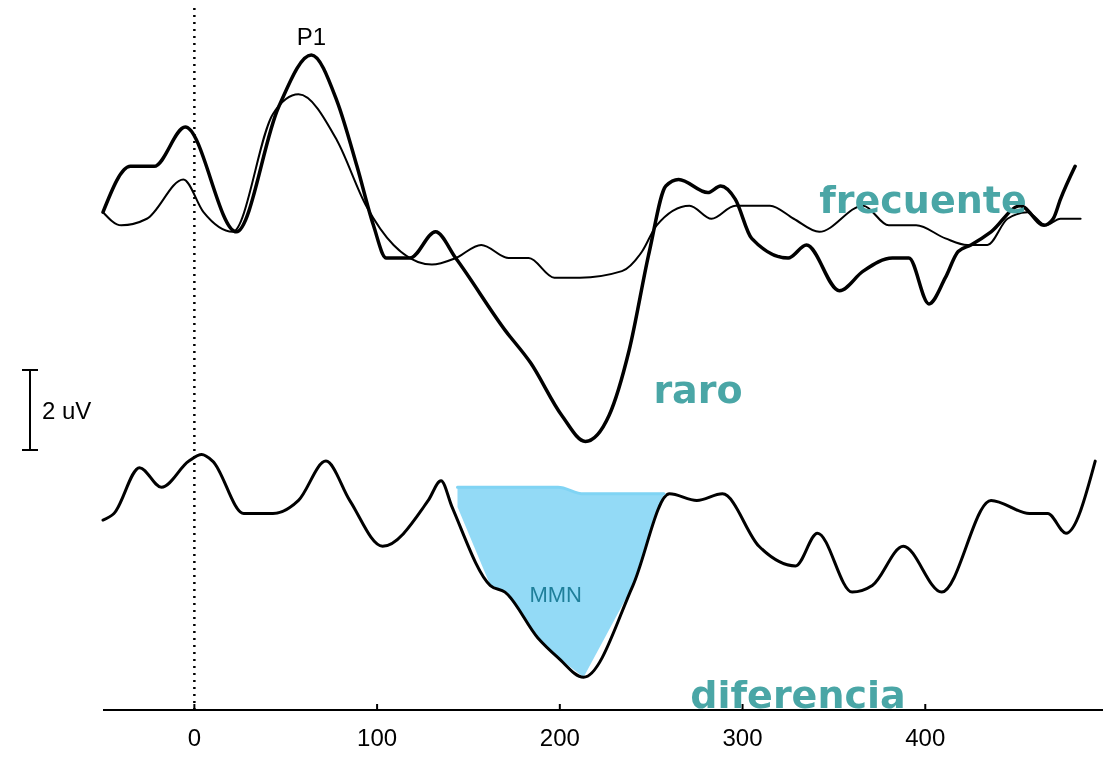  What do you see at coordinates (742, 737) in the screenshot?
I see `x-tick-label: 300` at bounding box center [742, 737].